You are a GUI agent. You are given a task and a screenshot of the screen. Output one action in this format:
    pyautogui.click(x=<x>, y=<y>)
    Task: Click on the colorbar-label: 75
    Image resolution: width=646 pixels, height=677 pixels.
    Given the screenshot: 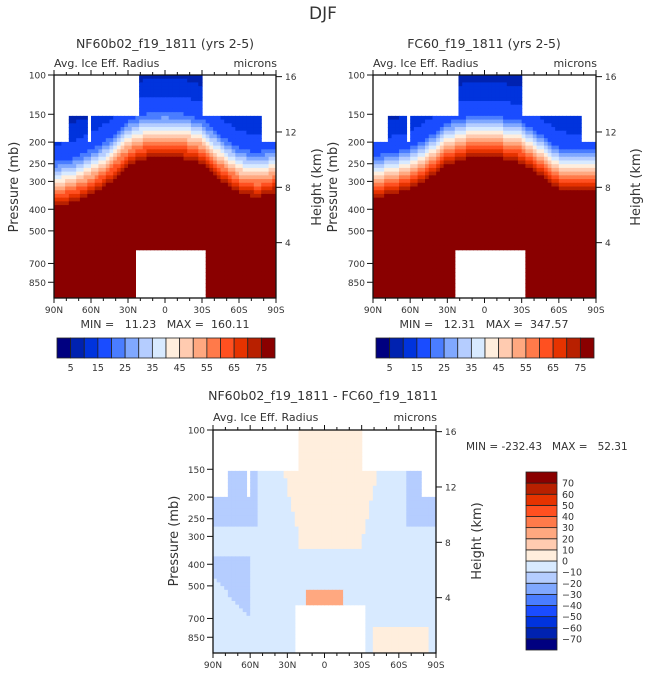 What is the action you would take?
    pyautogui.click(x=261, y=368)
    